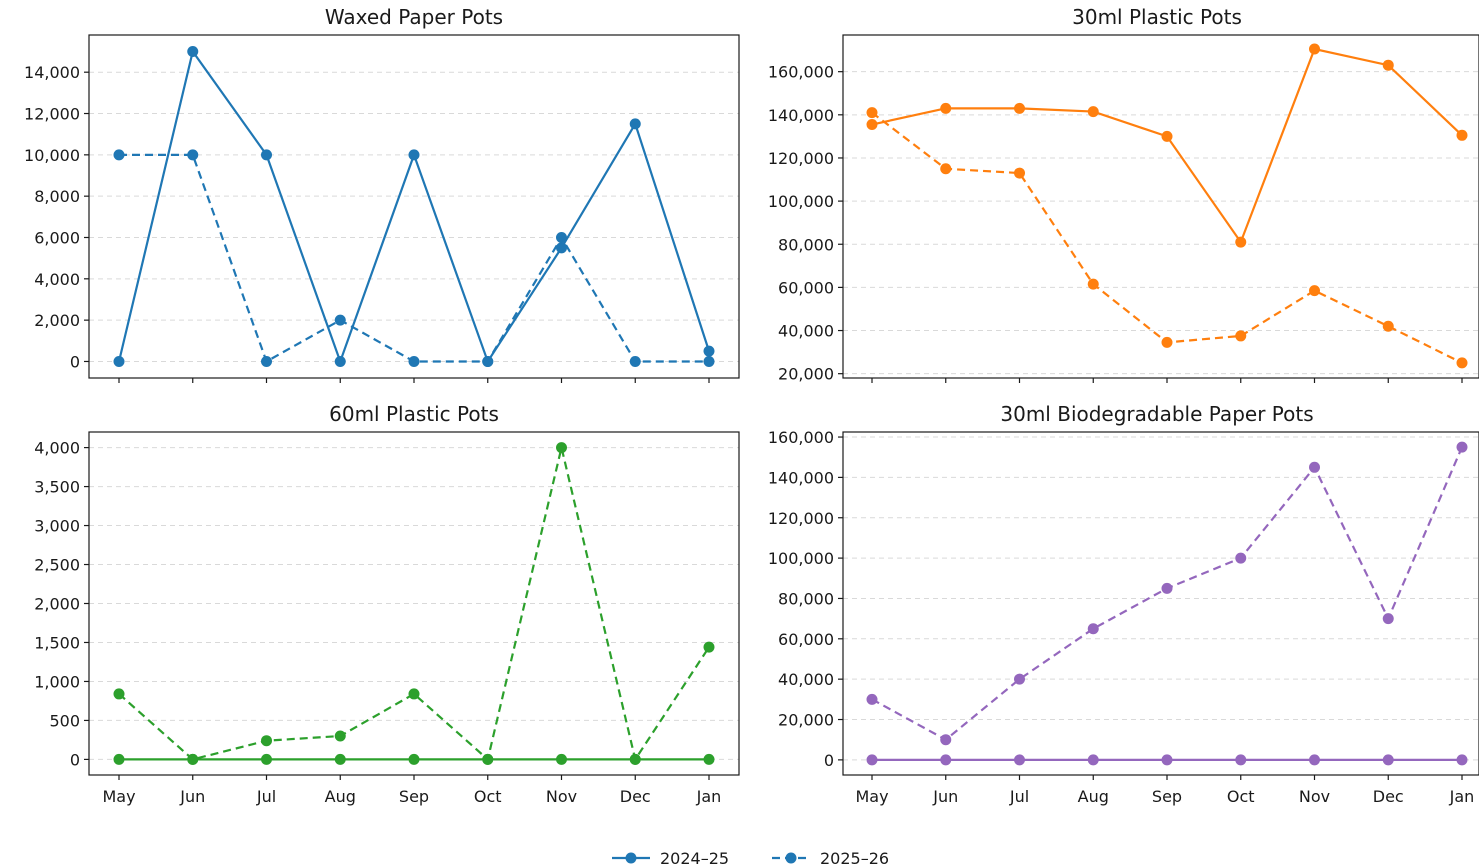 The height and width of the screenshot is (868, 1479). What do you see at coordinates (52, 114) in the screenshot?
I see `y-tick-label: 12,000` at bounding box center [52, 114].